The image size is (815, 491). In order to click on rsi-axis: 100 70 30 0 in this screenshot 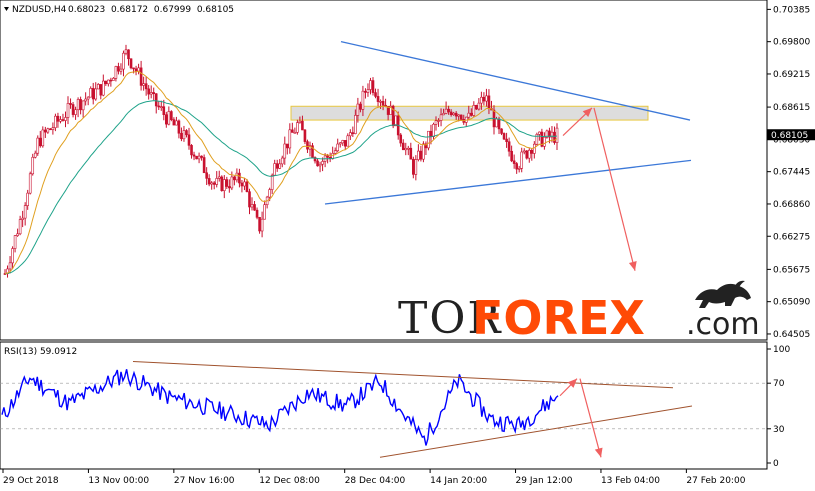, I will do `click(778, 407)`.